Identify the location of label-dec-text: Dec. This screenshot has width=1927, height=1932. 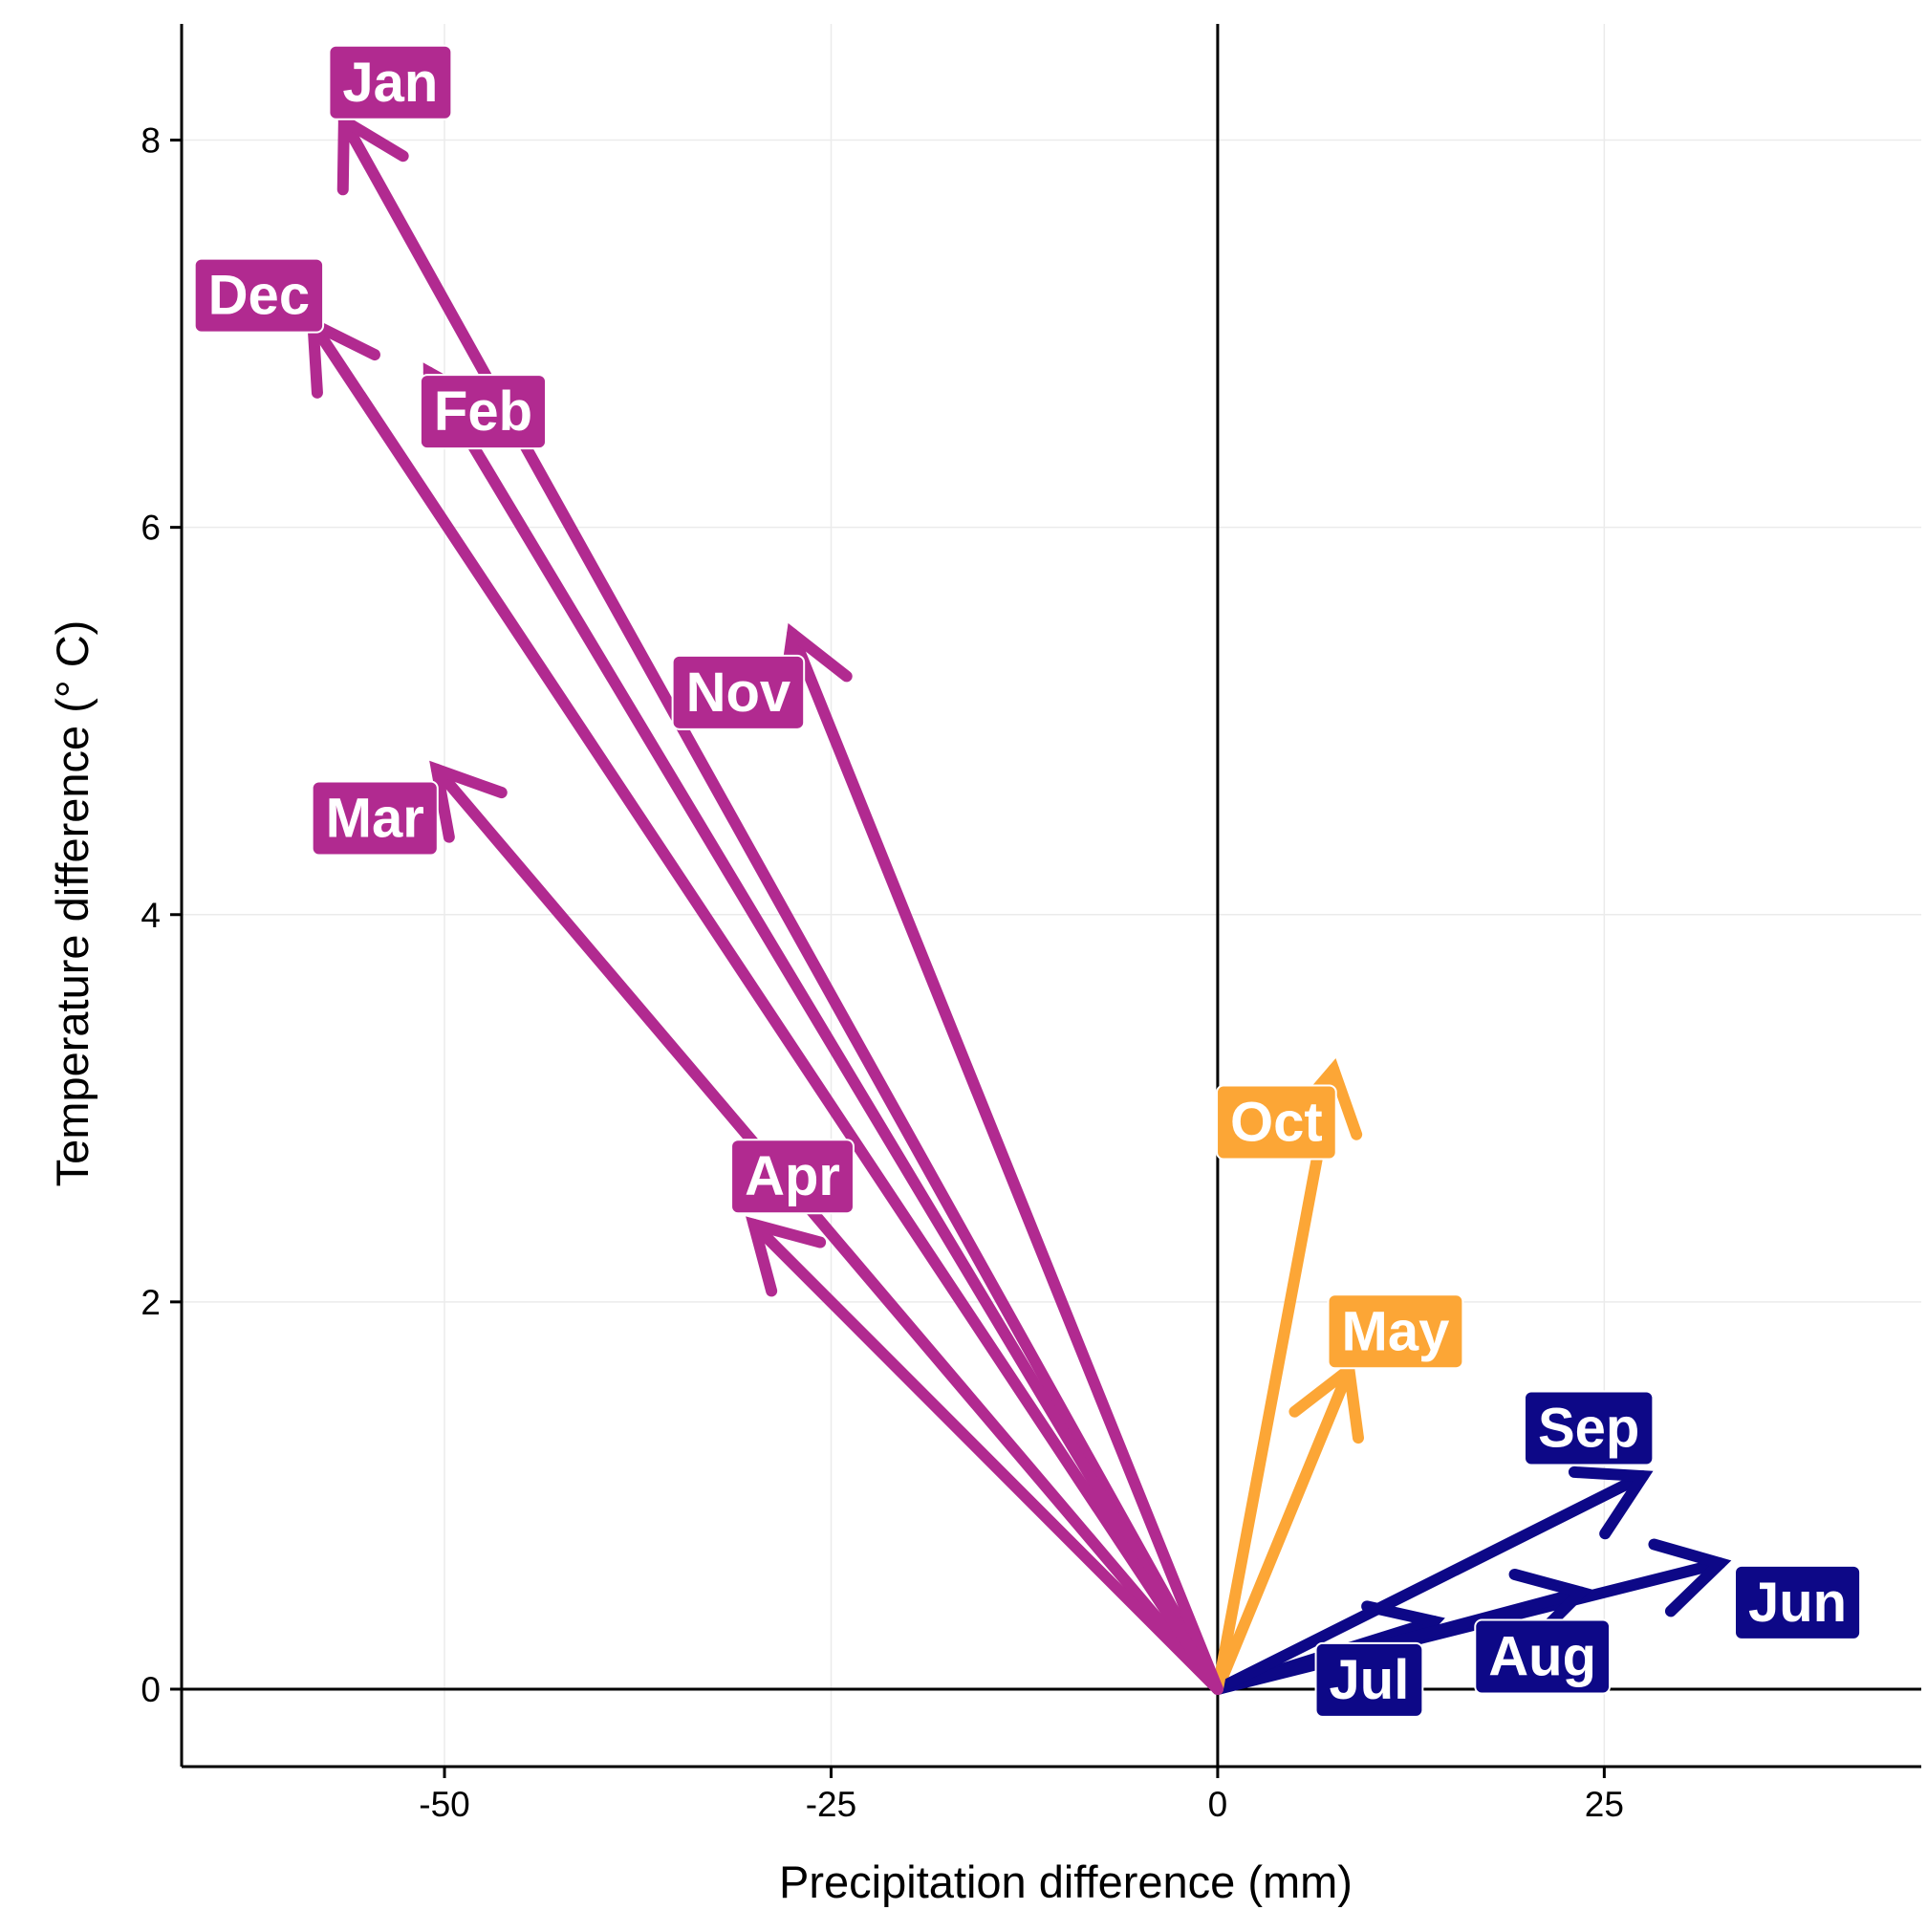
(259, 296).